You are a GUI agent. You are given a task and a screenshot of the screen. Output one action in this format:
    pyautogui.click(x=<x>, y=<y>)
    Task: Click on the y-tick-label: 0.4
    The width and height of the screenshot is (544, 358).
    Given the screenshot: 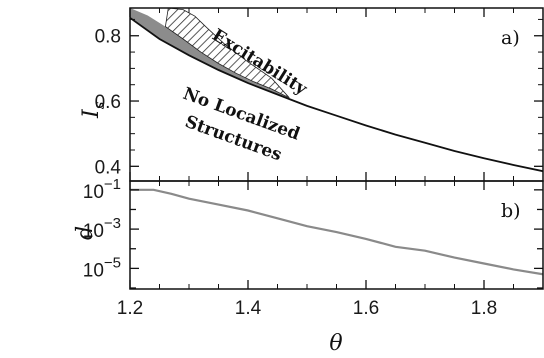 What is the action you would take?
    pyautogui.click(x=108, y=167)
    